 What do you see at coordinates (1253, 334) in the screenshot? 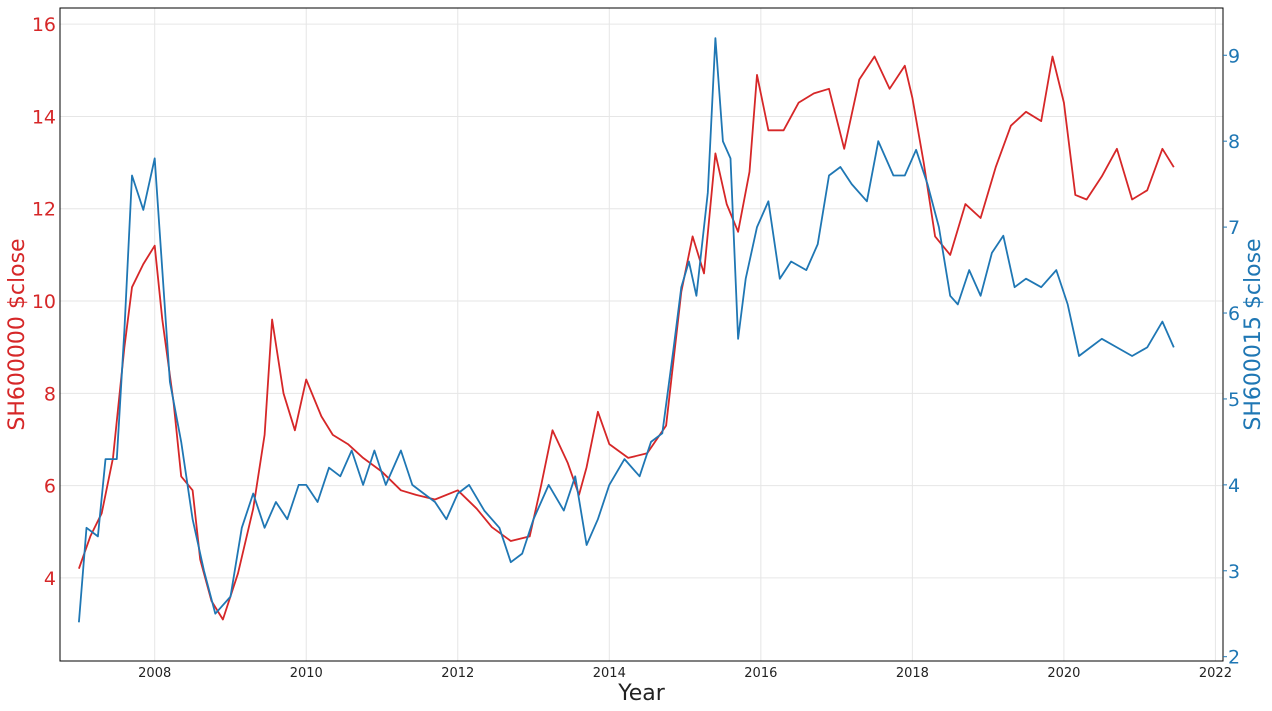
I see `right-y-axis-label: SH600015 $close` at bounding box center [1253, 334].